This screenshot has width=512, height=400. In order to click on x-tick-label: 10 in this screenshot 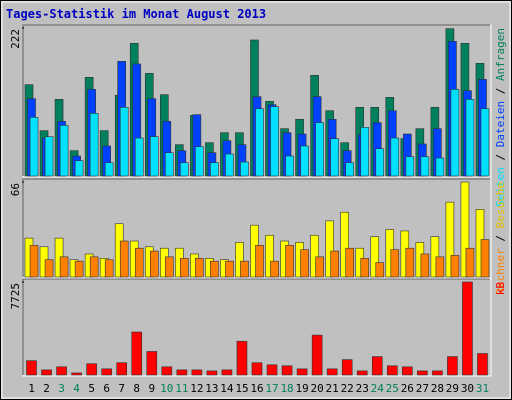, I will do `click(166, 388)`.